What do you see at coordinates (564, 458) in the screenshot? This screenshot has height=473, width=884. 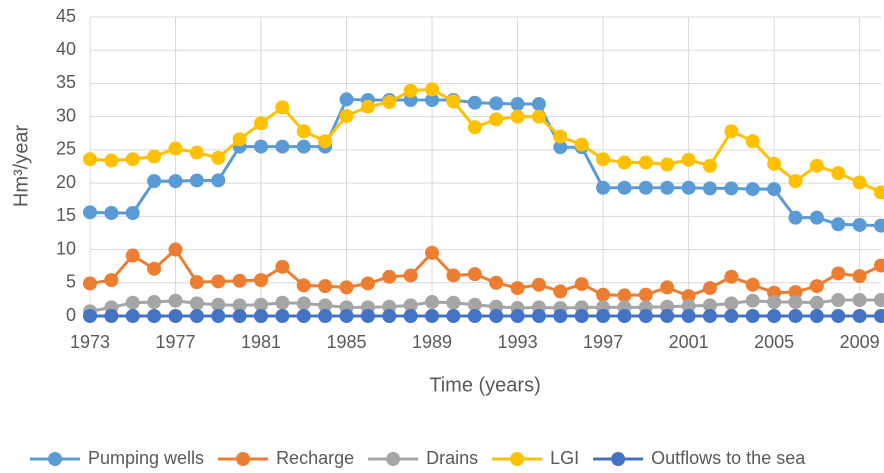 I see `legend-label: LGI` at bounding box center [564, 458].